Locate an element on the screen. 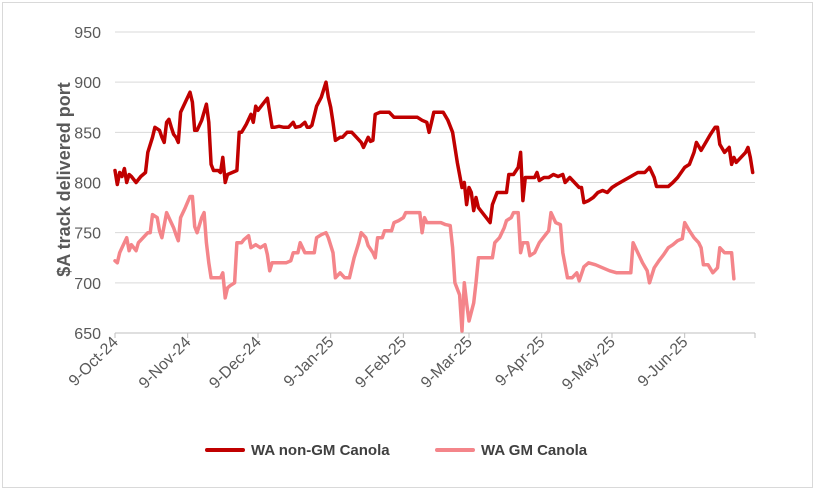  y-axis-ticks: 650 700 750 800 850 900 950 is located at coordinates (87, 184).